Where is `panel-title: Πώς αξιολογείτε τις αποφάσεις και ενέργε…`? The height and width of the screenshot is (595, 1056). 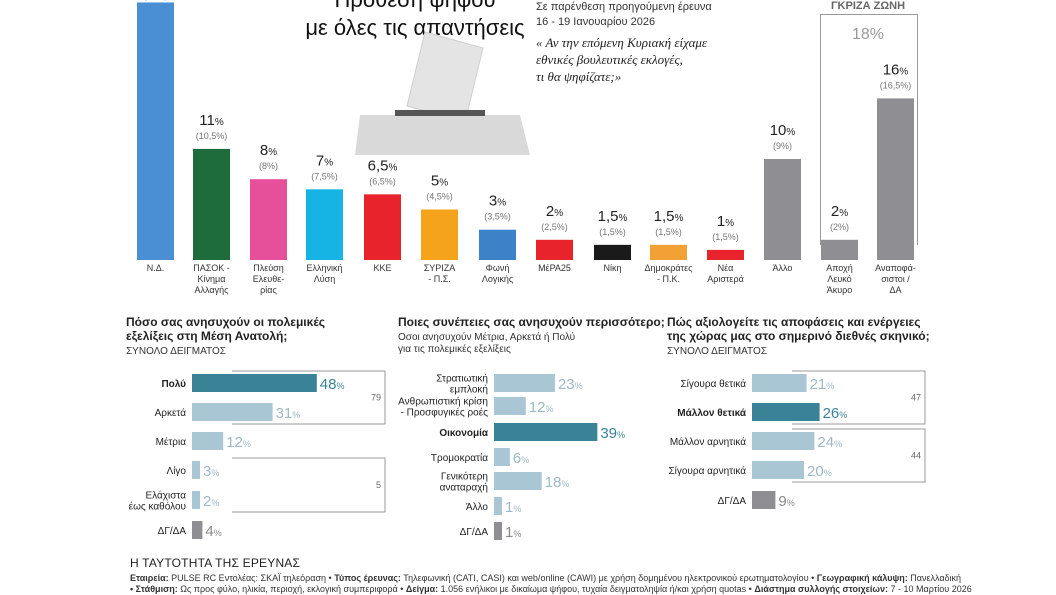
panel-title: Πώς αξιολογείτε τις αποφάσεις και ενέργε… is located at coordinates (794, 322).